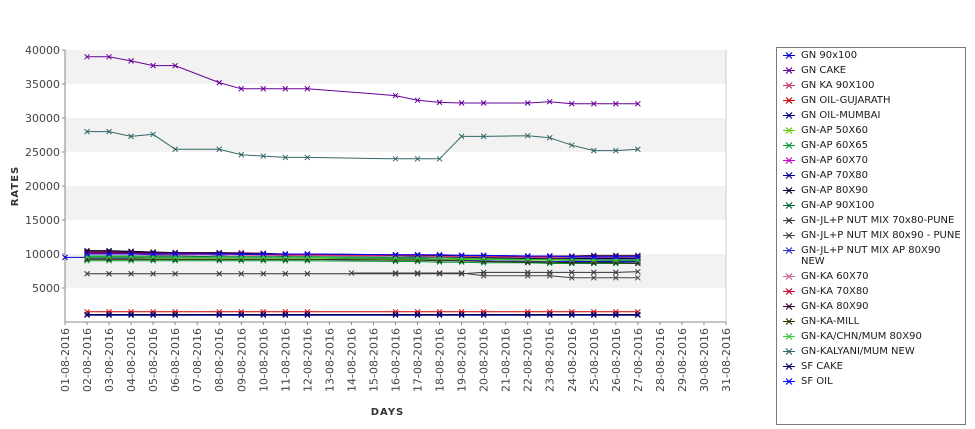  Describe the element at coordinates (835, 291) in the screenshot. I see `legend-label: GN-KA 70X80` at that location.